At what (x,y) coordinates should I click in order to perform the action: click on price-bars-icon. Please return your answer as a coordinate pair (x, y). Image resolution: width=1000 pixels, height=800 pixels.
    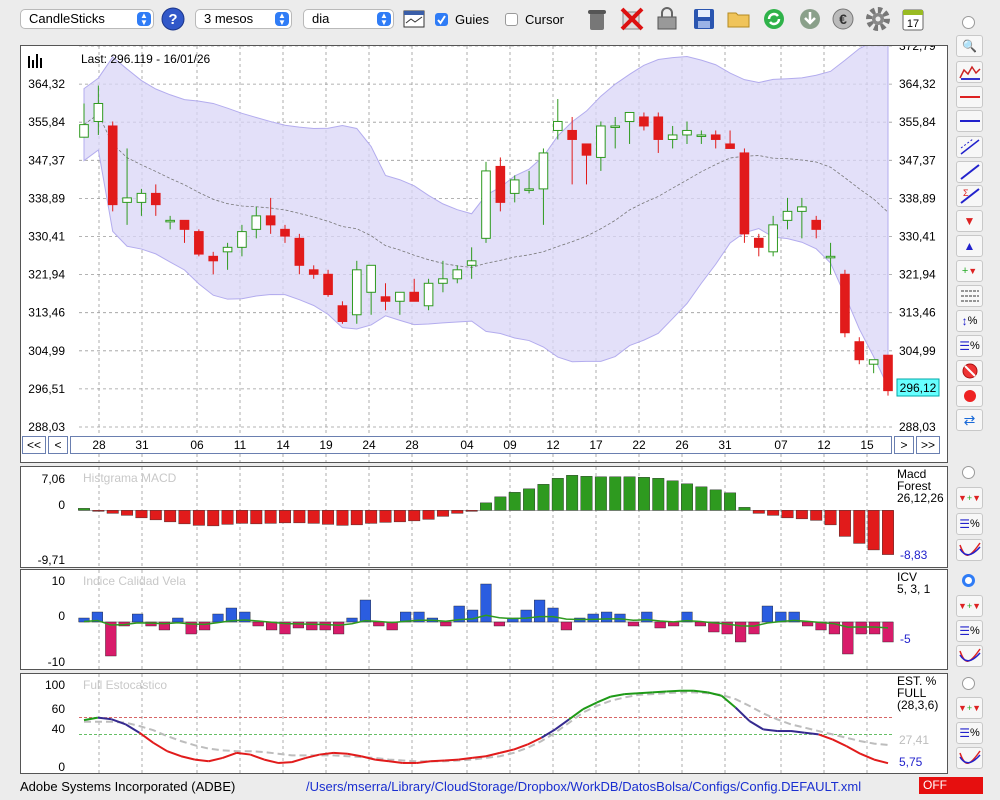
    Looking at the image, I should click on (969, 72).